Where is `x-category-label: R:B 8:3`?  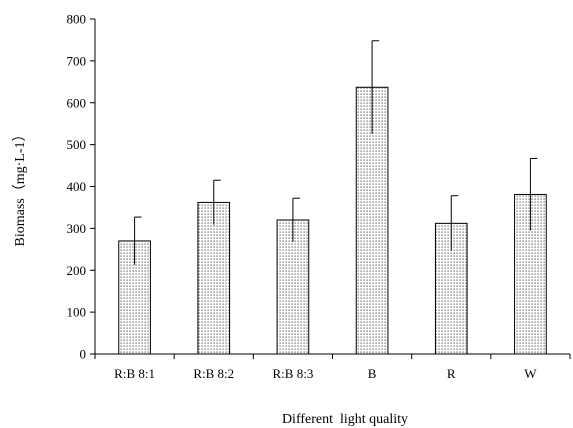 x-category-label: R:B 8:3 is located at coordinates (293, 373).